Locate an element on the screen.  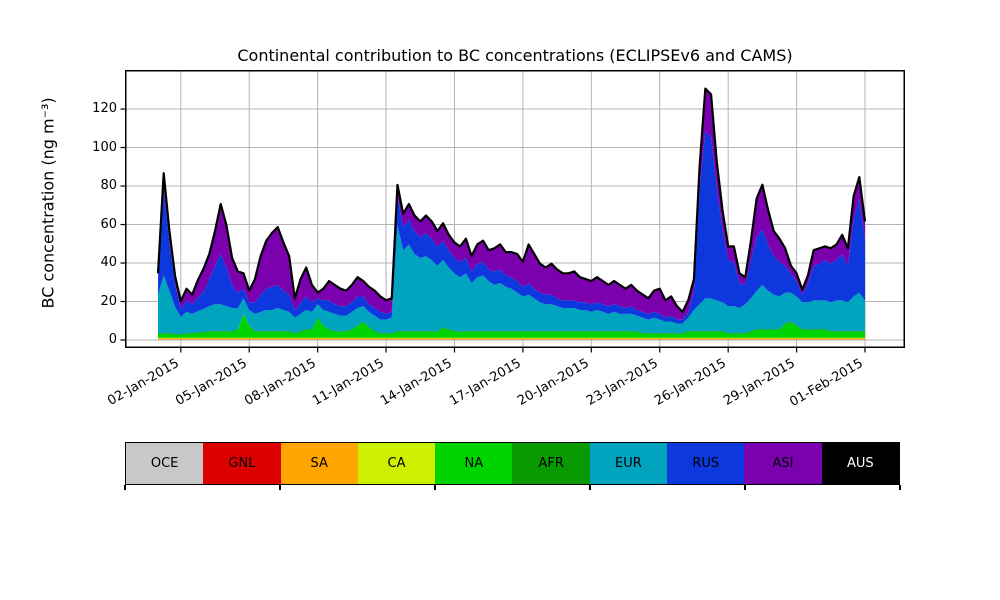
legend-label: NA is located at coordinates (474, 463).